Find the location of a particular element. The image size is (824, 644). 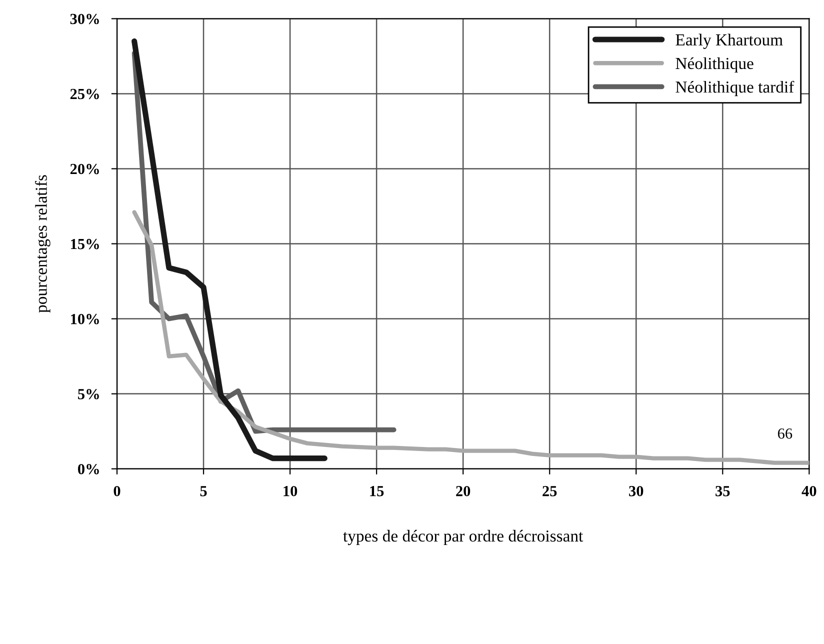

x-tick-label: 35 is located at coordinates (723, 491).